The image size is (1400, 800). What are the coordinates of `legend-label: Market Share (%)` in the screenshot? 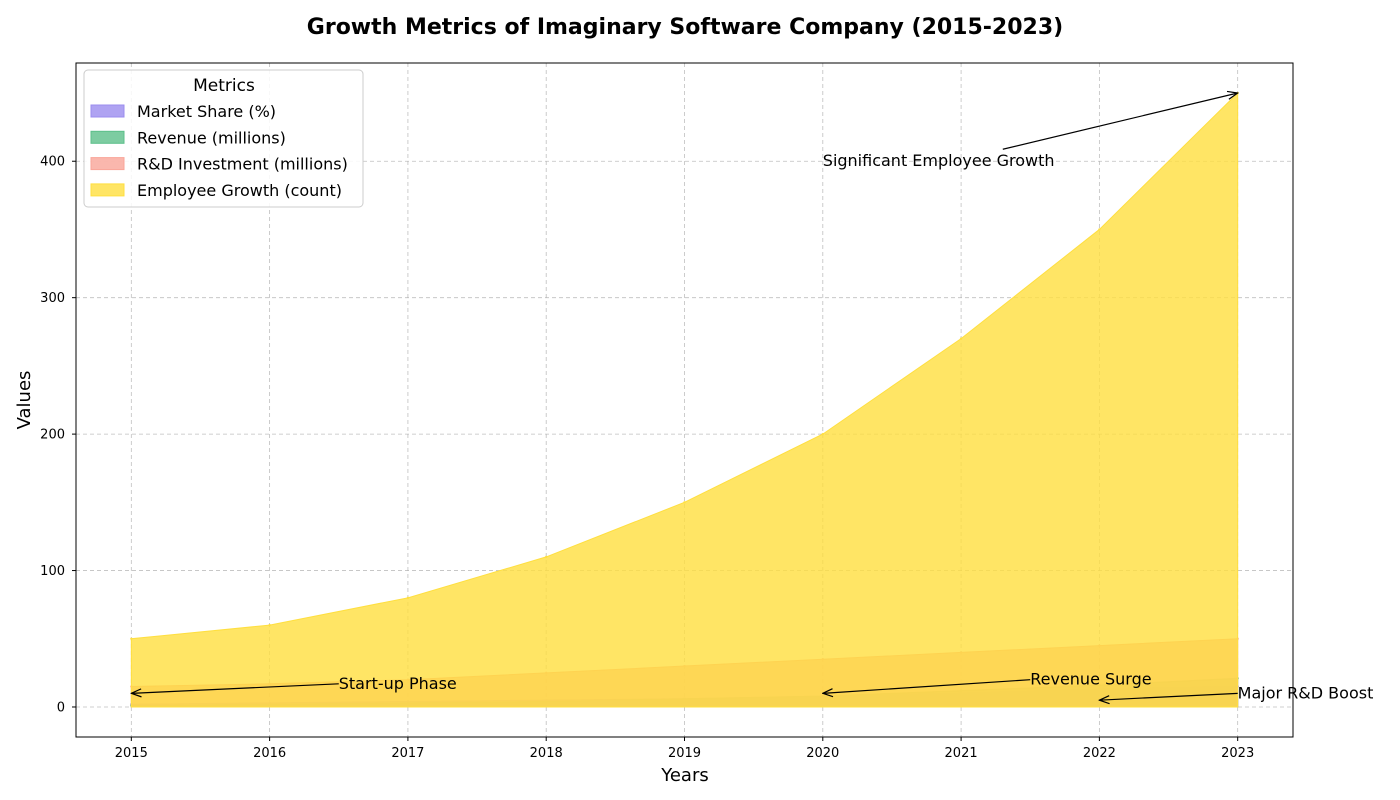 It's located at (206, 111).